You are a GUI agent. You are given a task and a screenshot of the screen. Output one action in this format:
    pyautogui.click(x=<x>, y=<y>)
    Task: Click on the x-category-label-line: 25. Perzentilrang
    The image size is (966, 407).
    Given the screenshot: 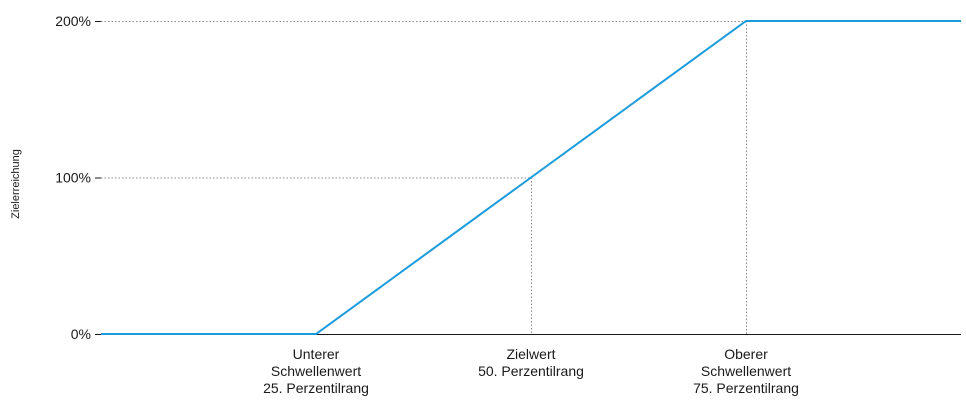 What is the action you would take?
    pyautogui.click(x=316, y=388)
    